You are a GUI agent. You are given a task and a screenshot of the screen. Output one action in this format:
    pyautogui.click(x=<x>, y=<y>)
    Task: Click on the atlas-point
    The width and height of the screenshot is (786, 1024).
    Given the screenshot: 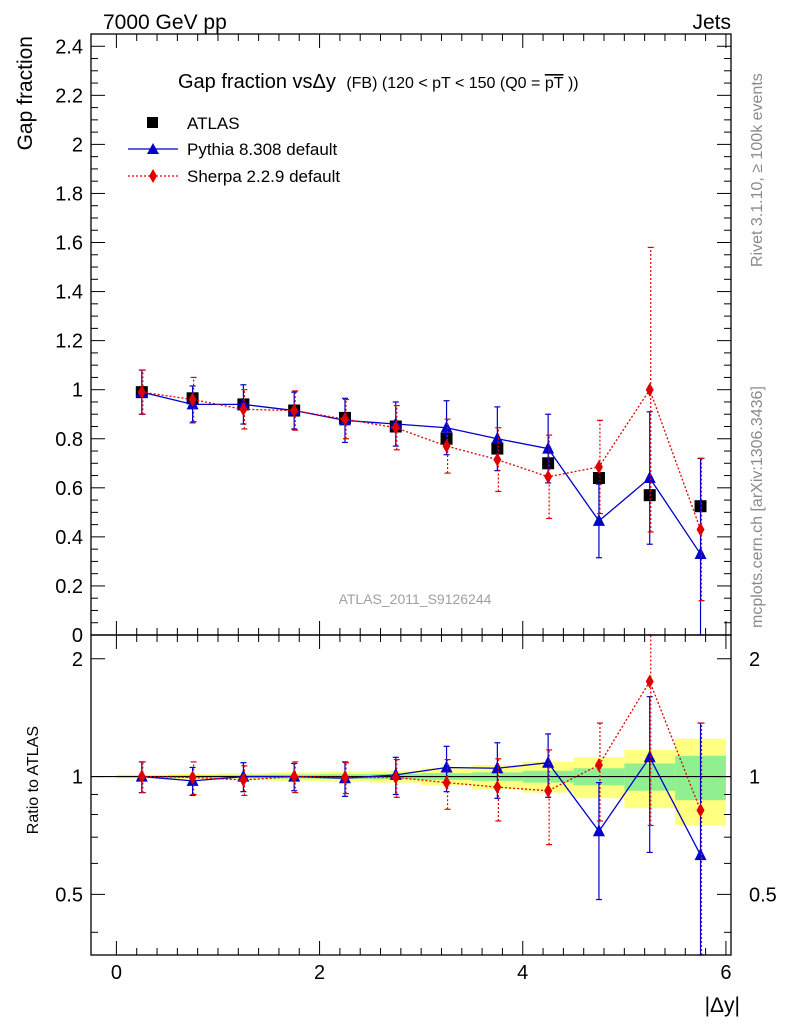 What is the action you would take?
    pyautogui.click(x=598, y=478)
    